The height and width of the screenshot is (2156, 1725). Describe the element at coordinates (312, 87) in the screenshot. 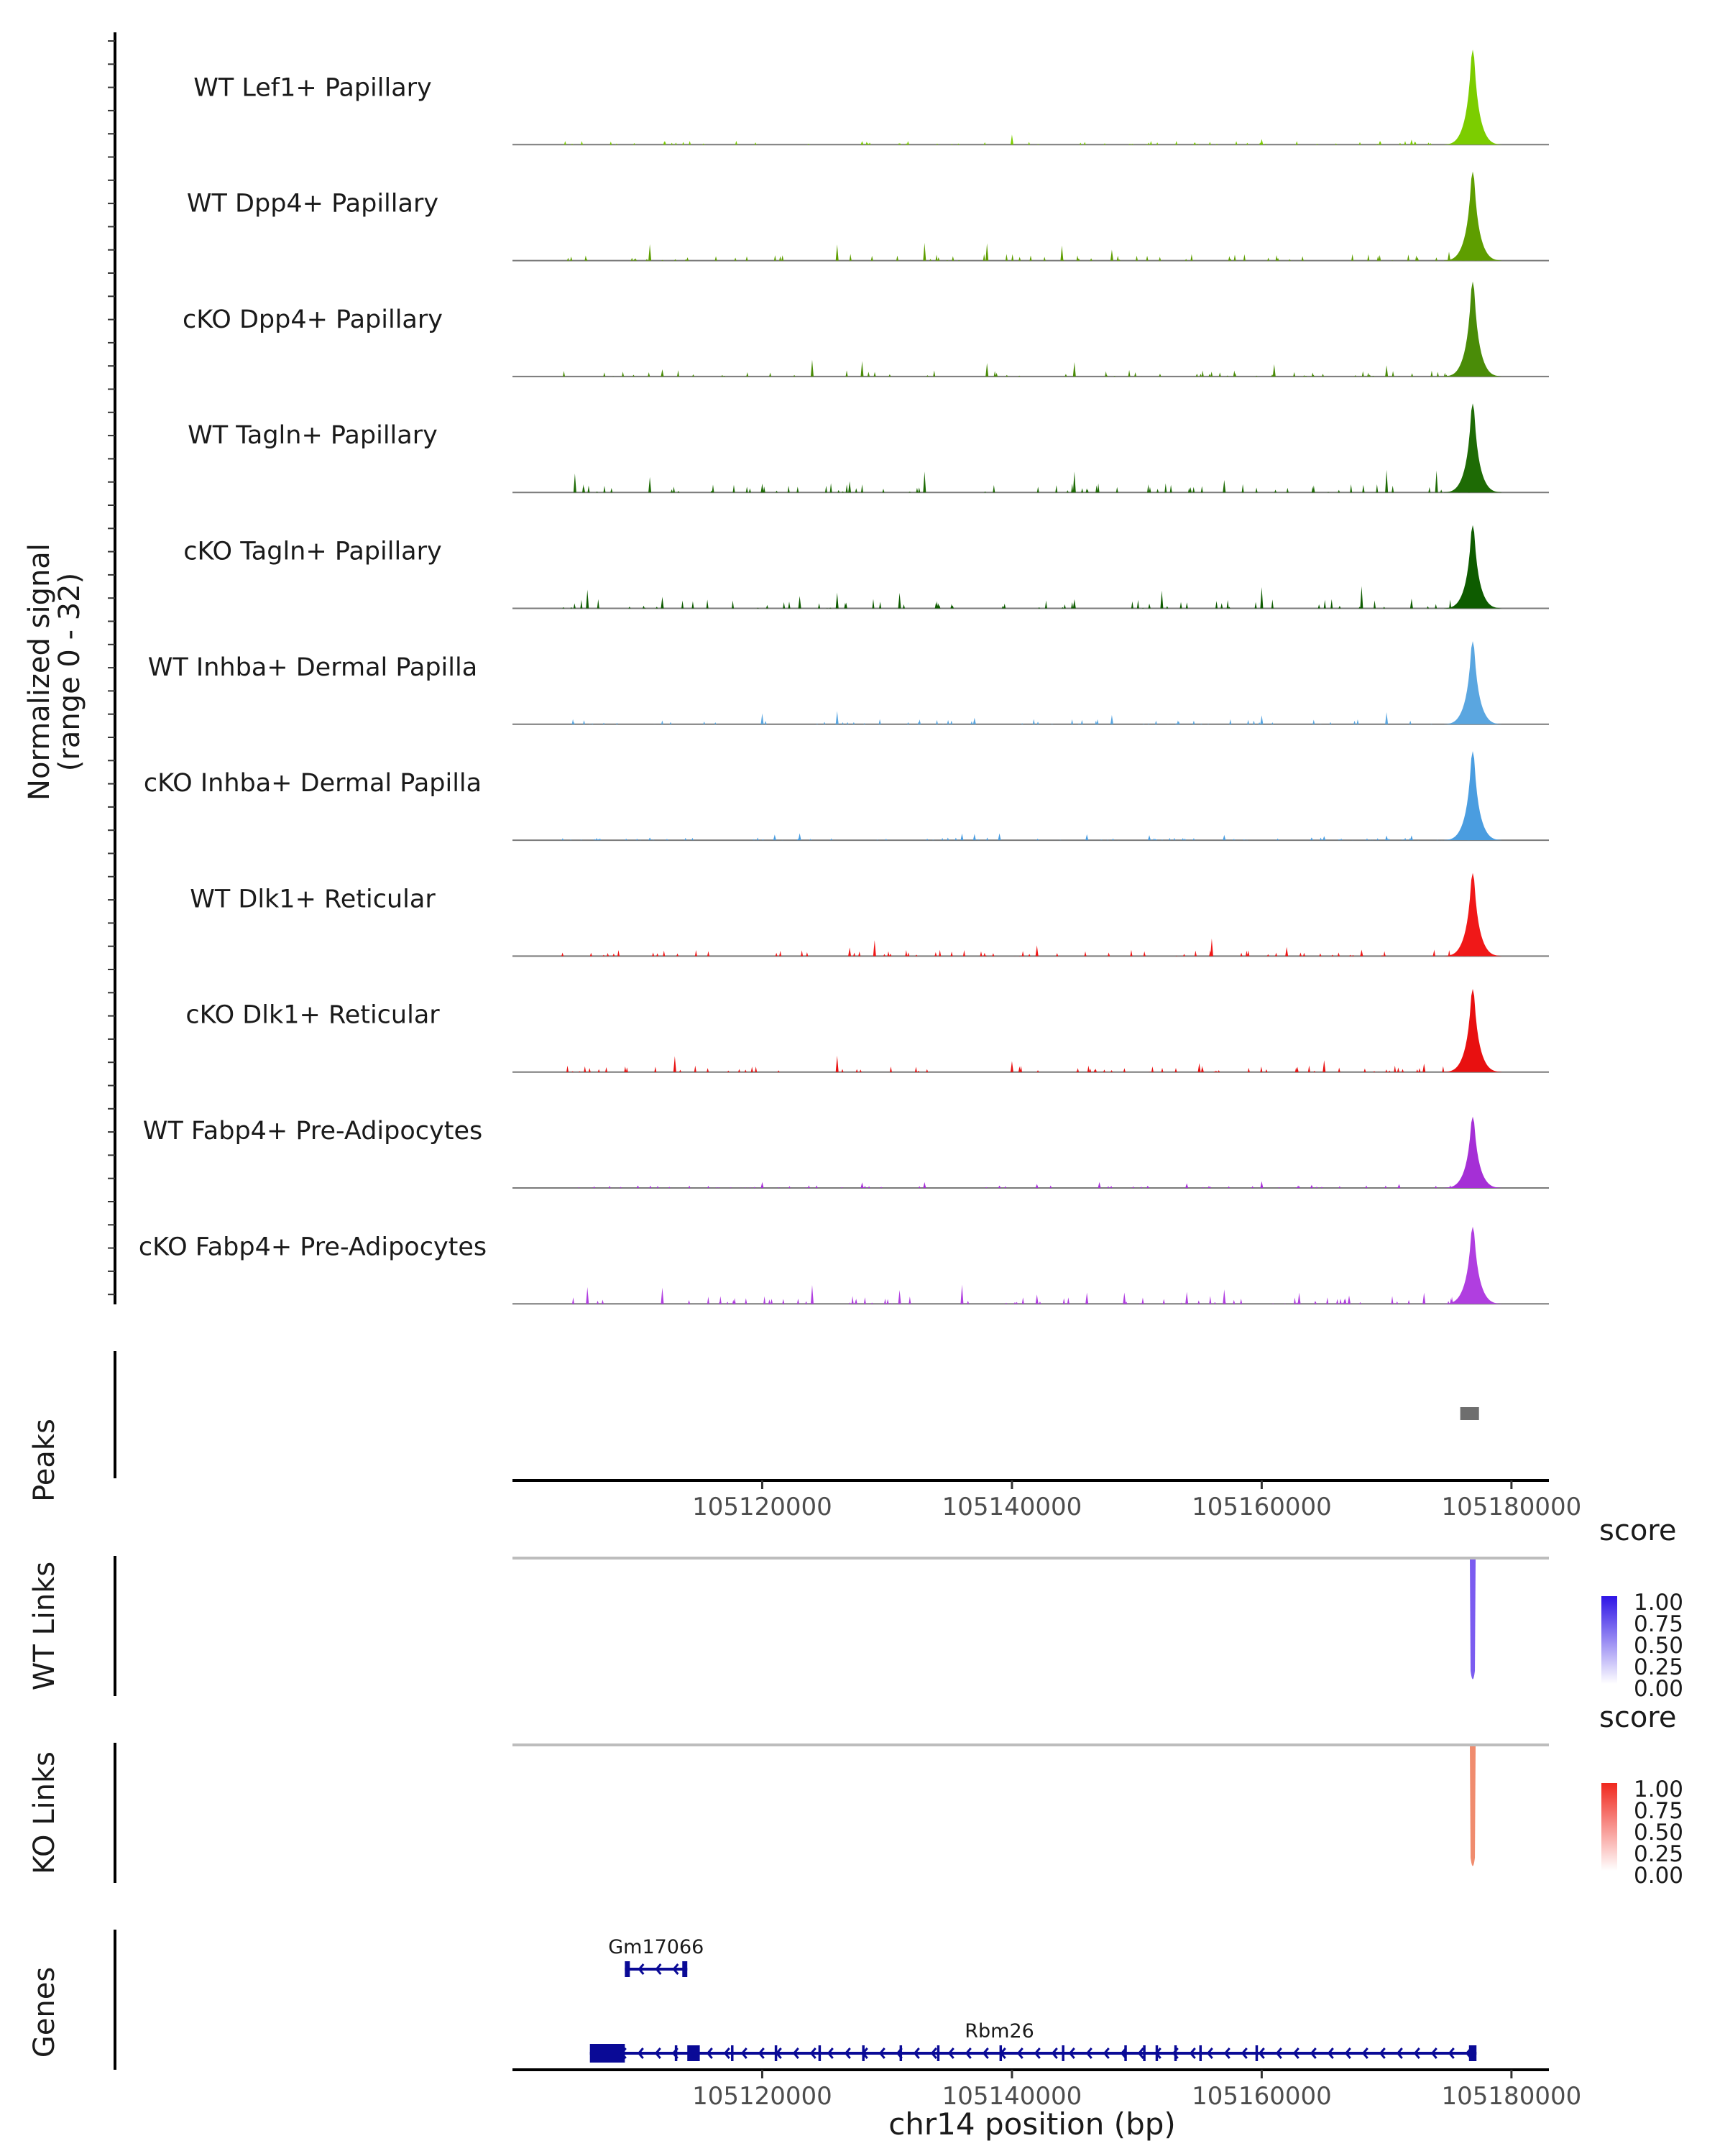

I see `track-label: WT Lef1+ Papillary` at that location.